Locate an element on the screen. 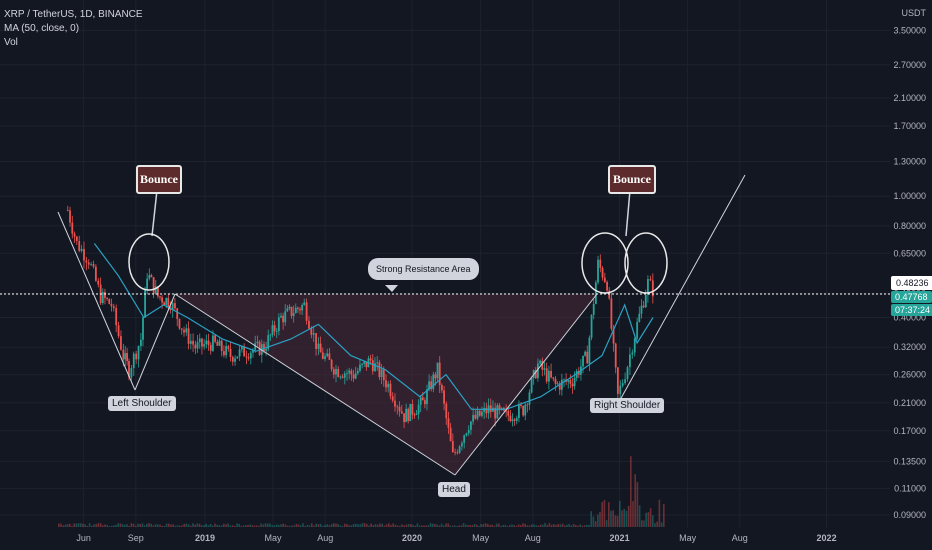 Image resolution: width=932 pixels, height=550 pixels. bounce-callout-right: Bounce is located at coordinates (632, 179).